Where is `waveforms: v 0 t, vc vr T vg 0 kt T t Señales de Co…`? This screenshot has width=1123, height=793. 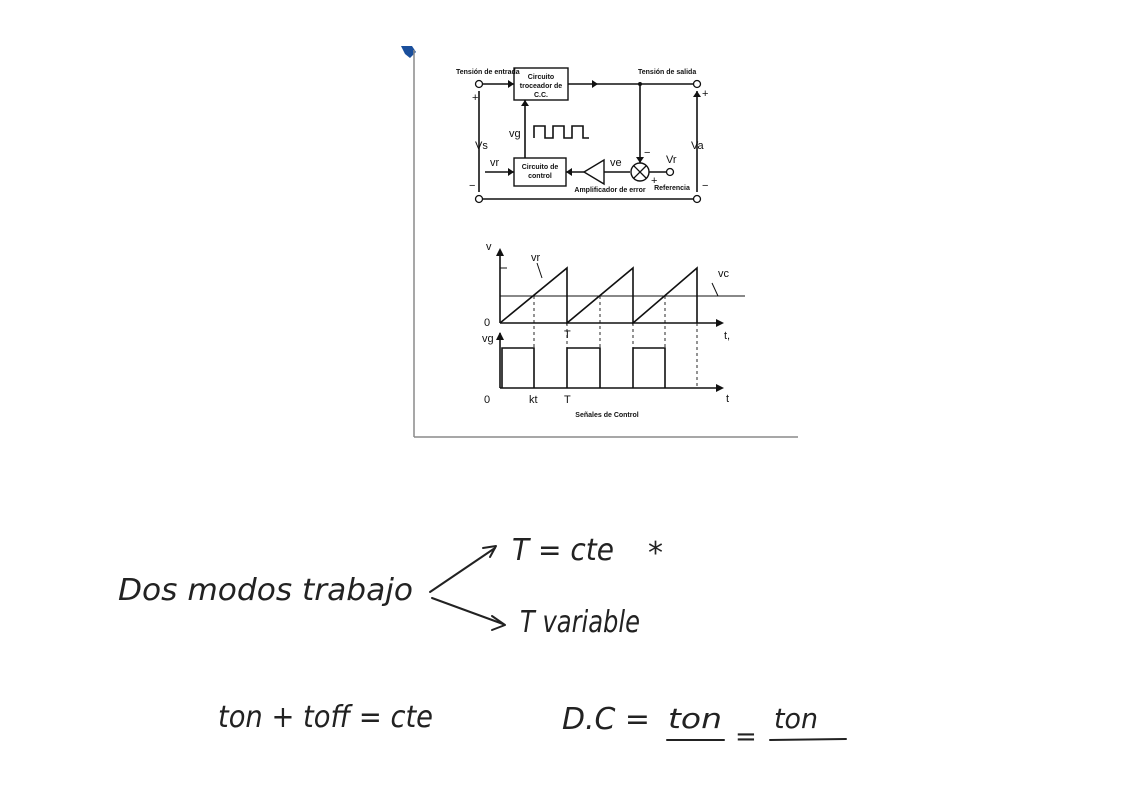 waveforms: v 0 t, vc vr T vg 0 kt T t Señales de Co… is located at coordinates (613, 330).